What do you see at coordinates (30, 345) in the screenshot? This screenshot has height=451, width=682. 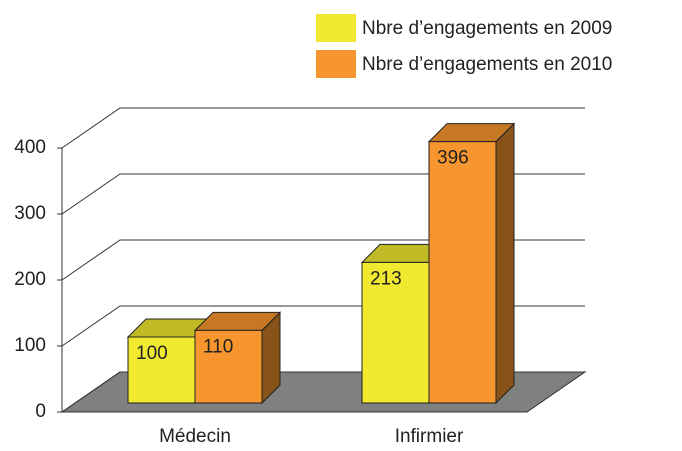 I see `y-tick-label: 100` at bounding box center [30, 345].